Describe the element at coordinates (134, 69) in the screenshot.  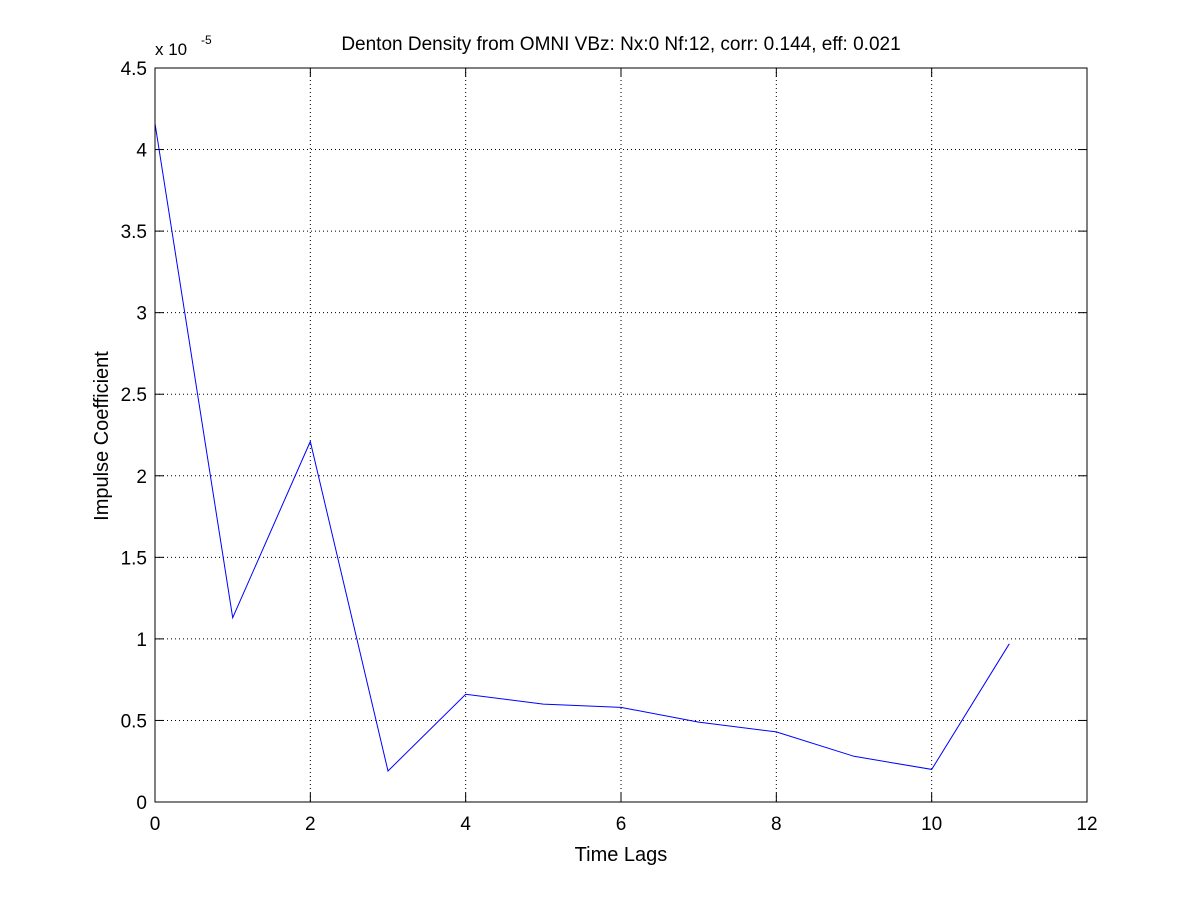
I see `y-tick-label: 4.5` at that location.